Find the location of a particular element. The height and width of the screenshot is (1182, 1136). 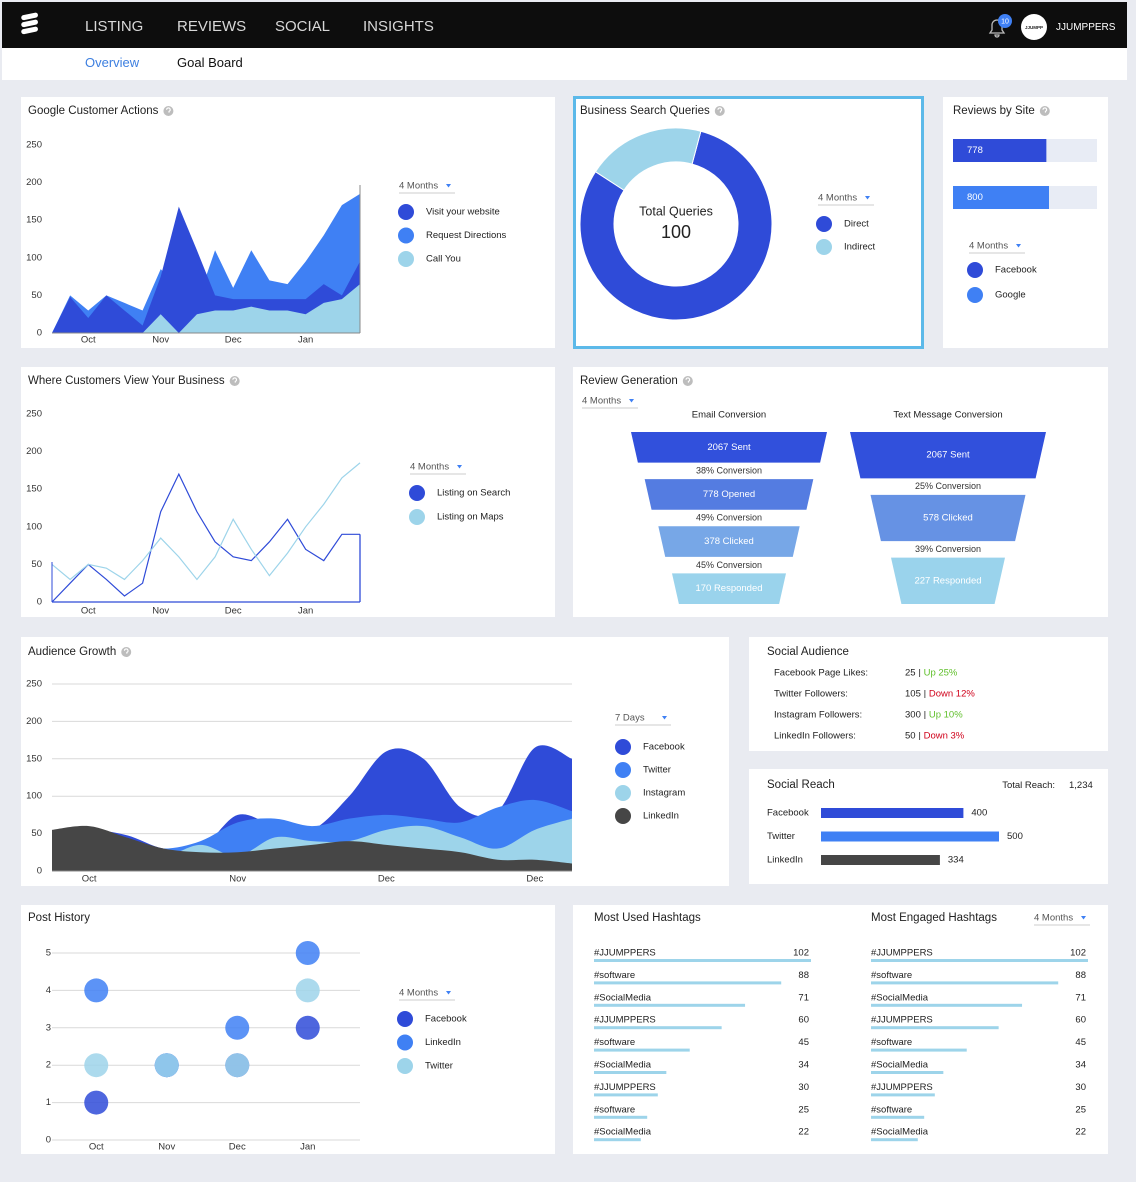

tab: Goal Board is located at coordinates (210, 62).